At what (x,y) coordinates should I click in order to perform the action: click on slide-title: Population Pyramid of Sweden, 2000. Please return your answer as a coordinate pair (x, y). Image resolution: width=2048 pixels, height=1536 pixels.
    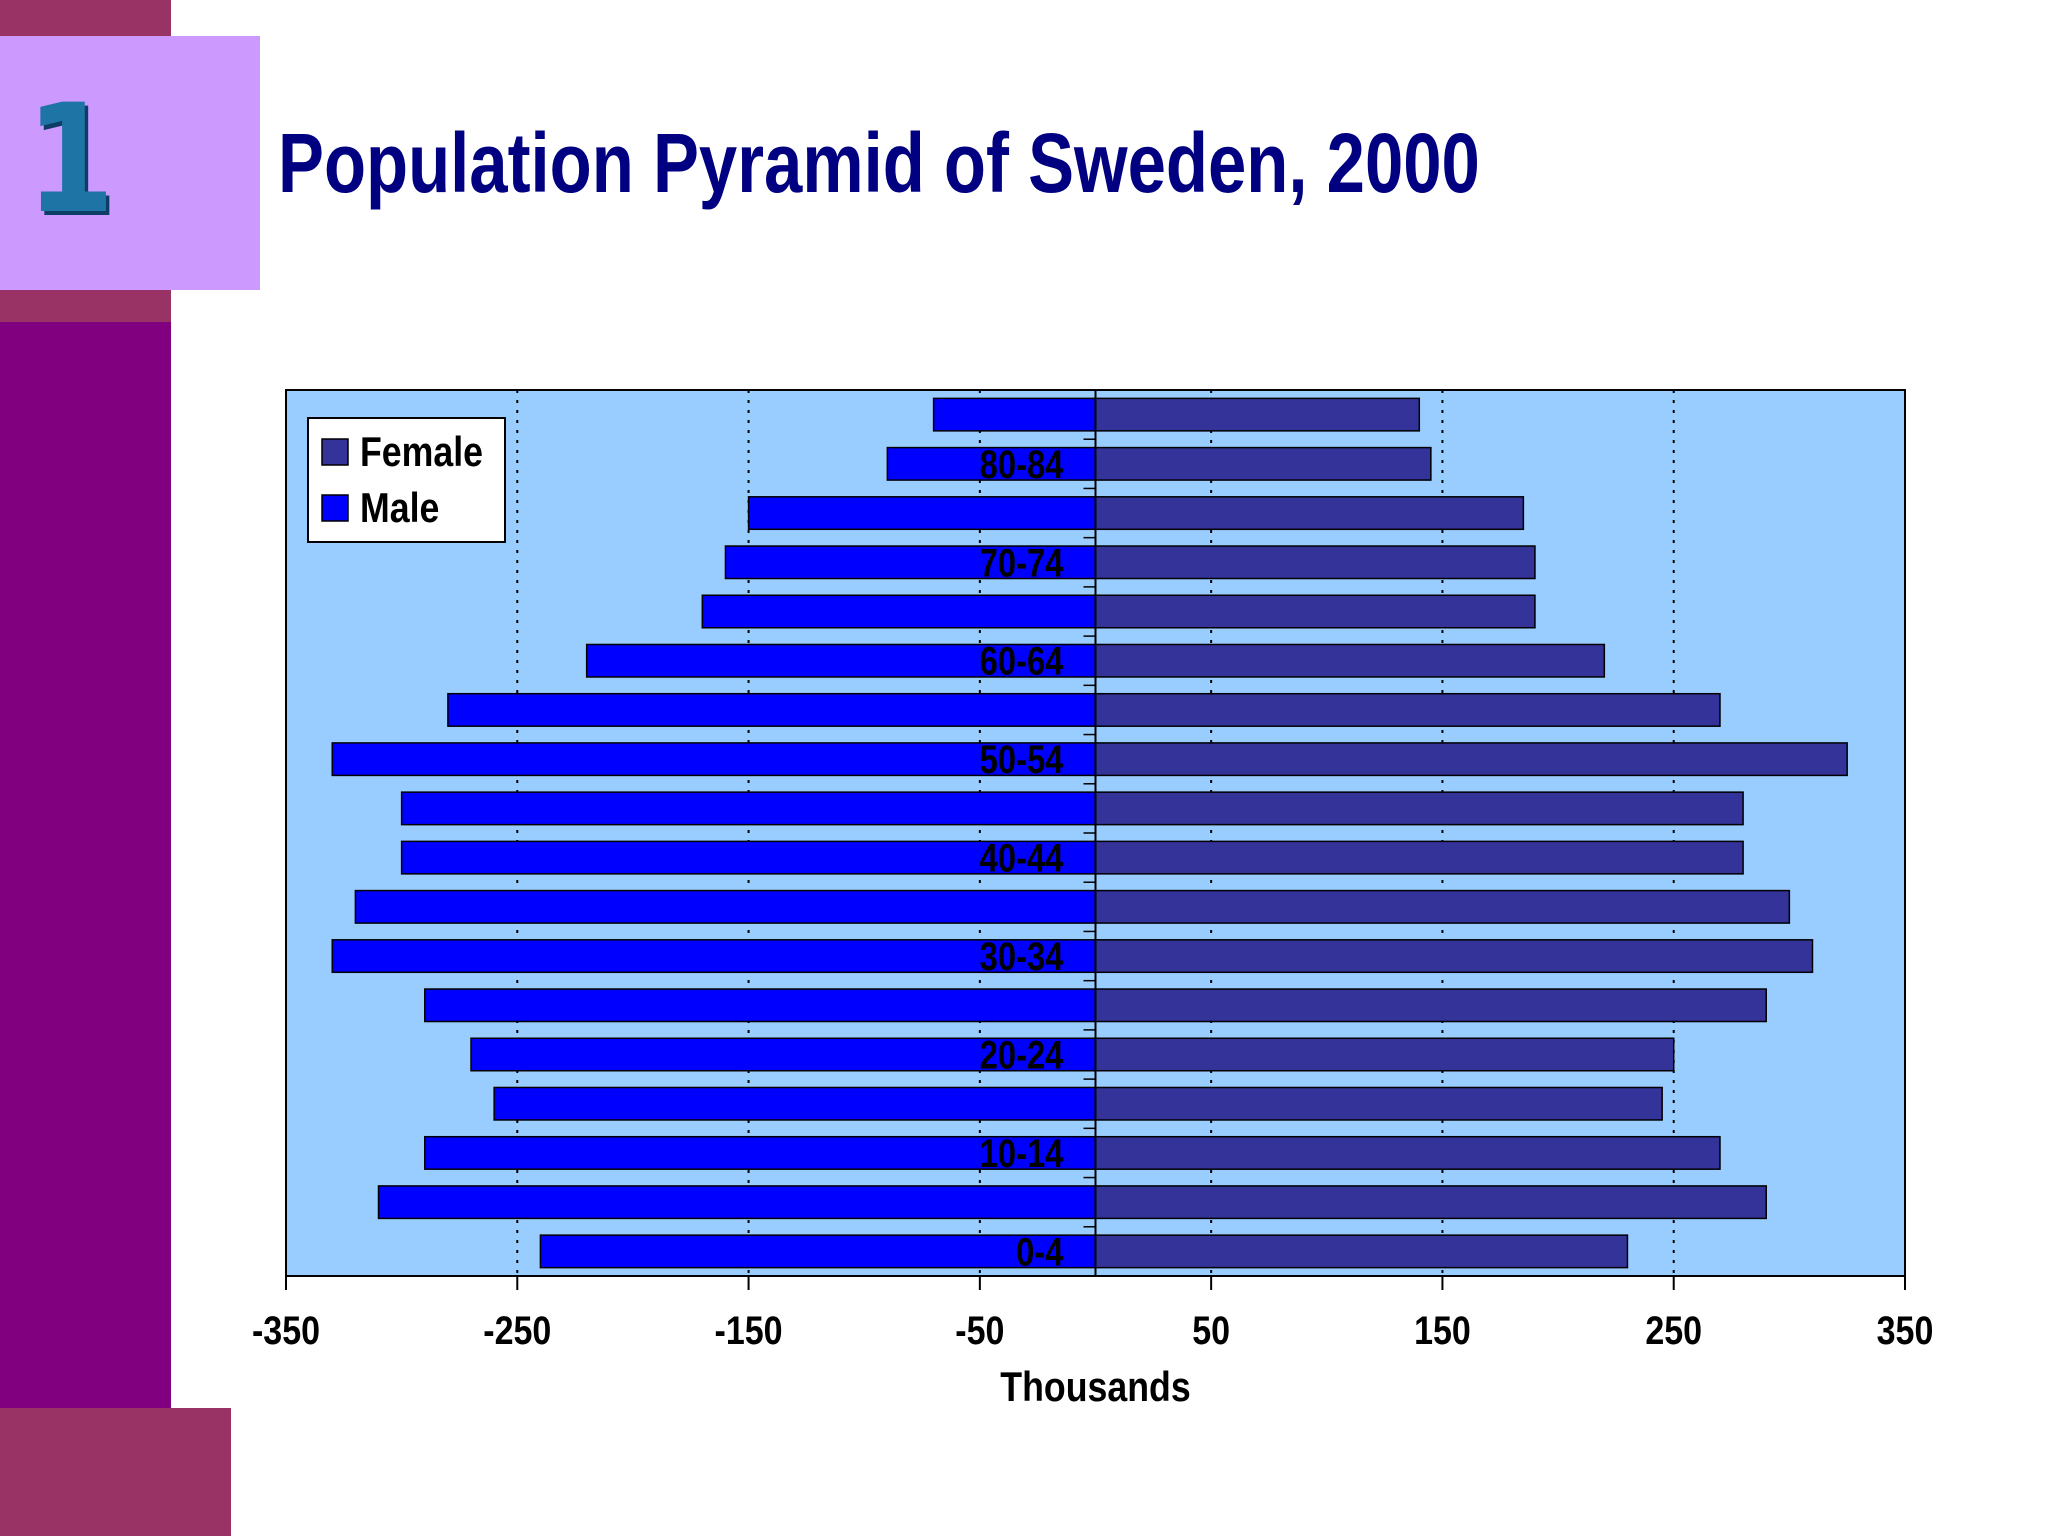
    Looking at the image, I should click on (879, 163).